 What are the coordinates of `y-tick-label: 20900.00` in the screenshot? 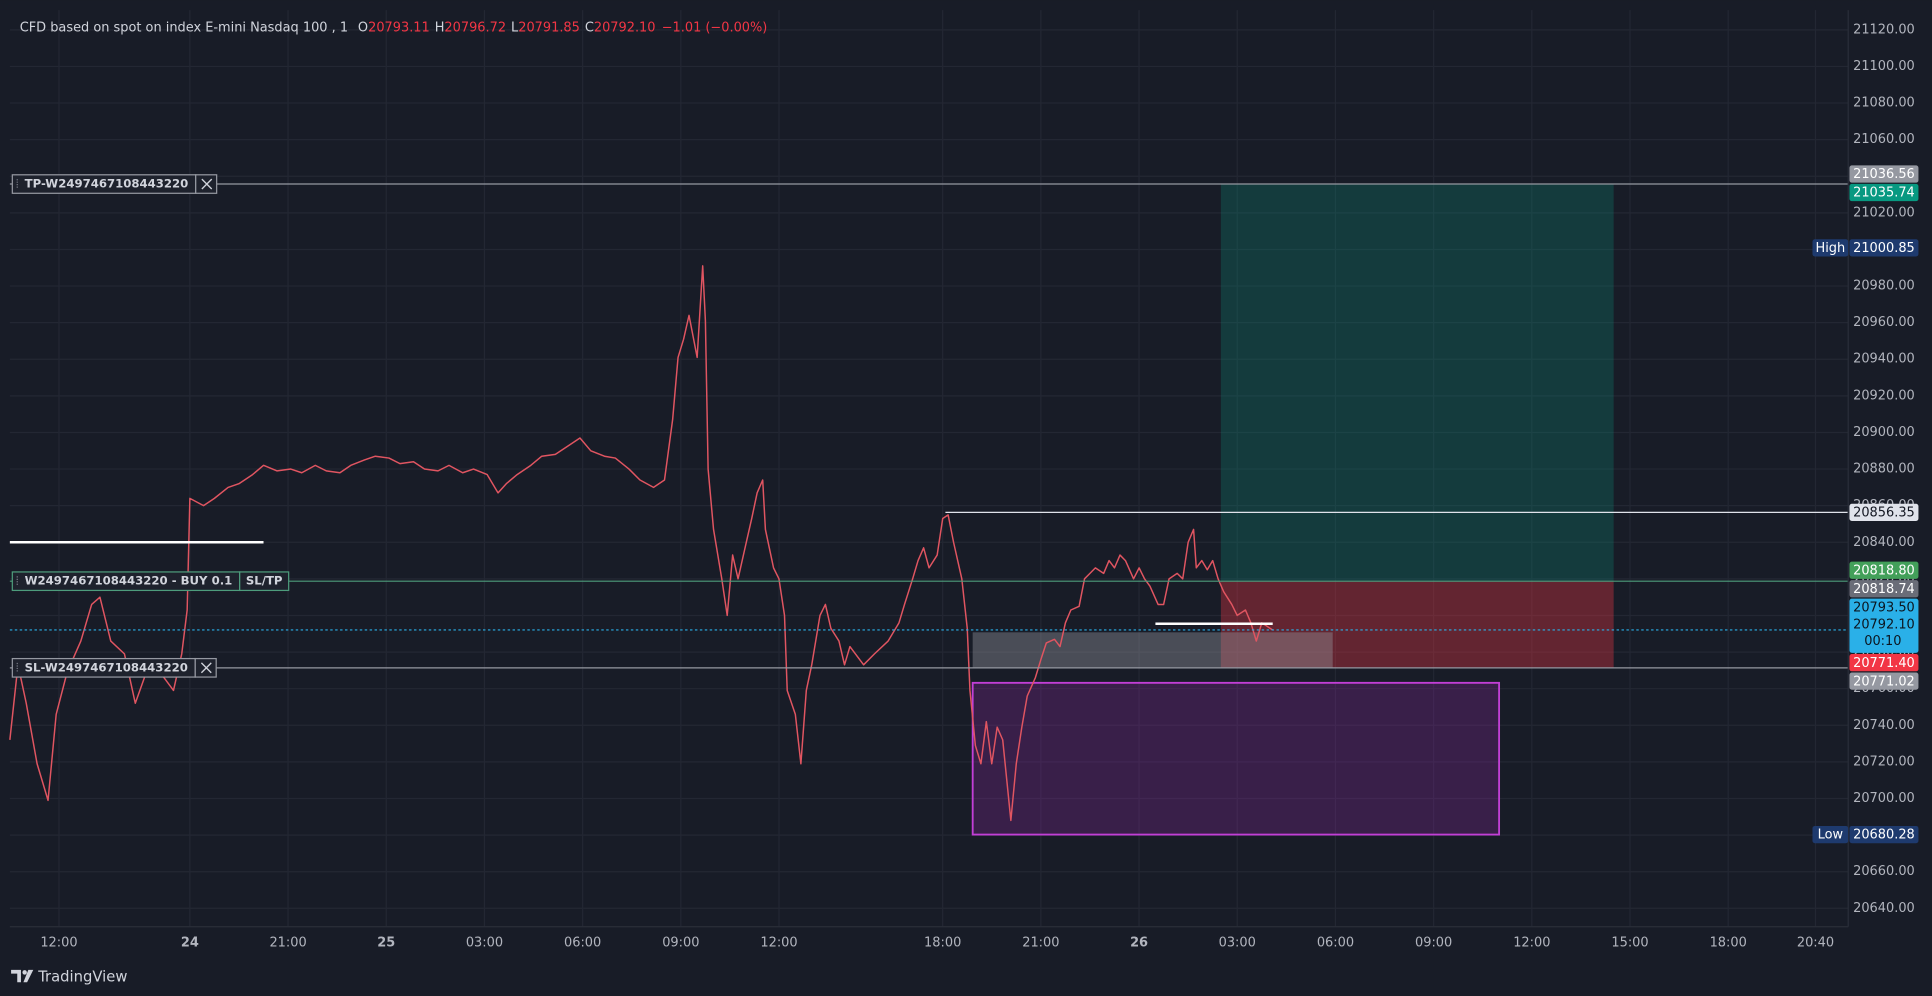 It's located at (1884, 432).